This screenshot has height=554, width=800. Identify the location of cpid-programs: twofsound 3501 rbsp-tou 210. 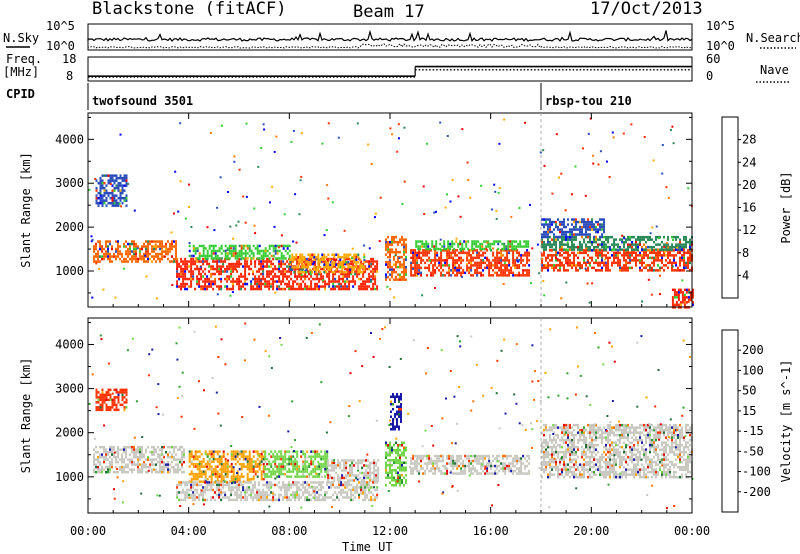
(359, 96).